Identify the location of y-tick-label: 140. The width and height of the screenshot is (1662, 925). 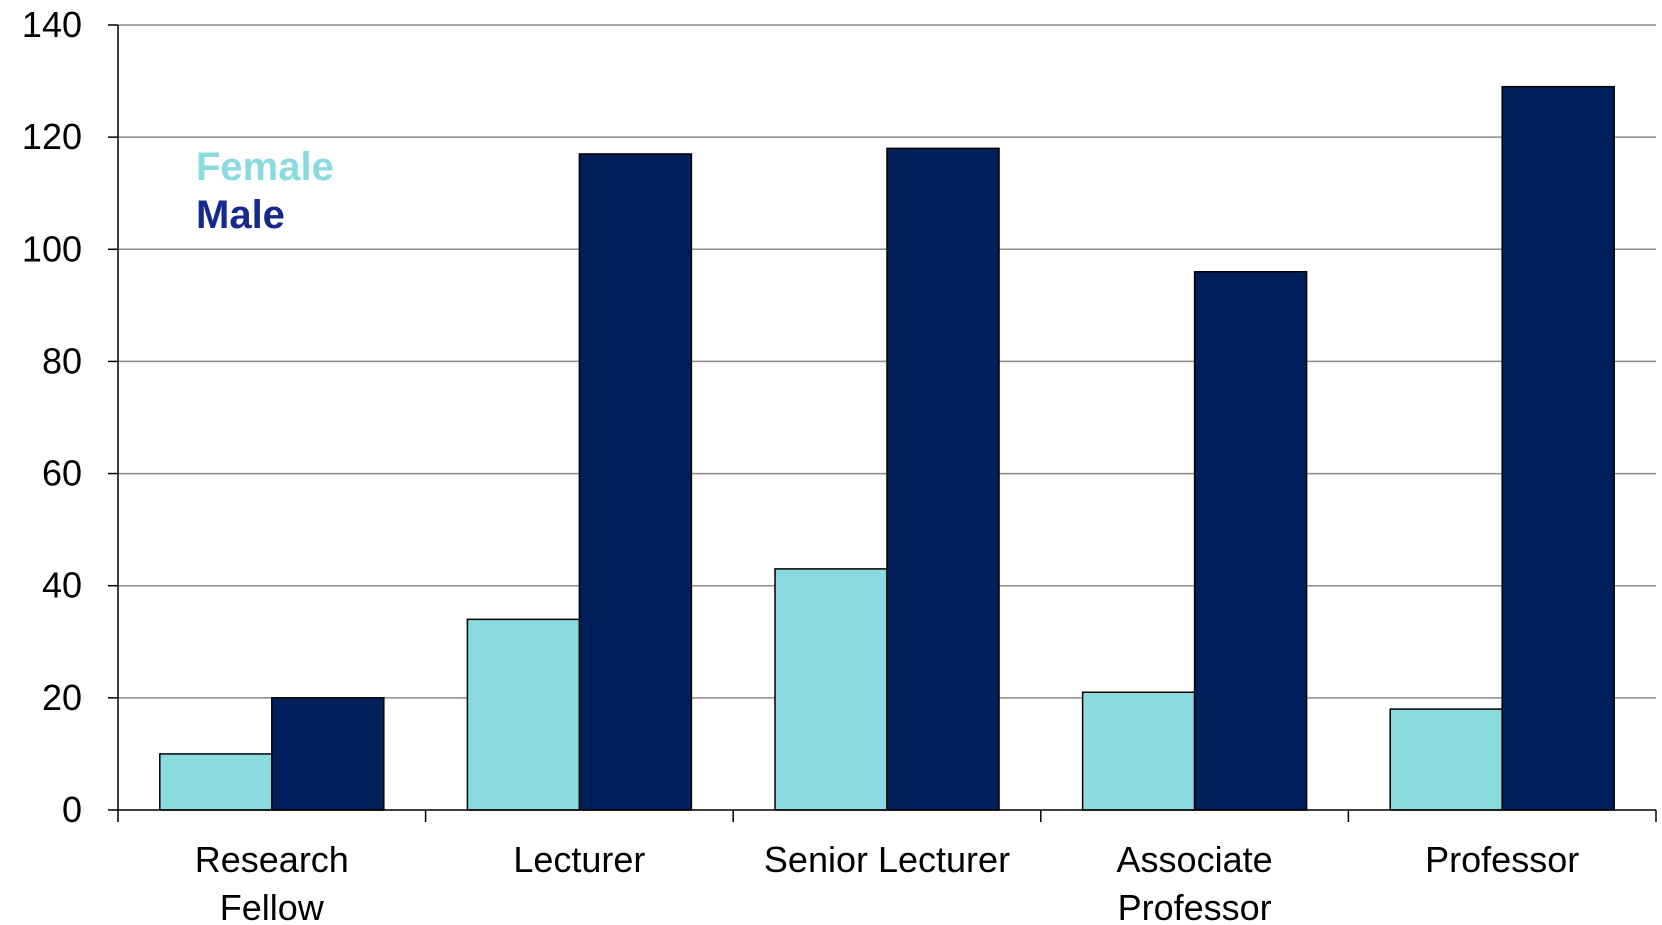
(52, 24).